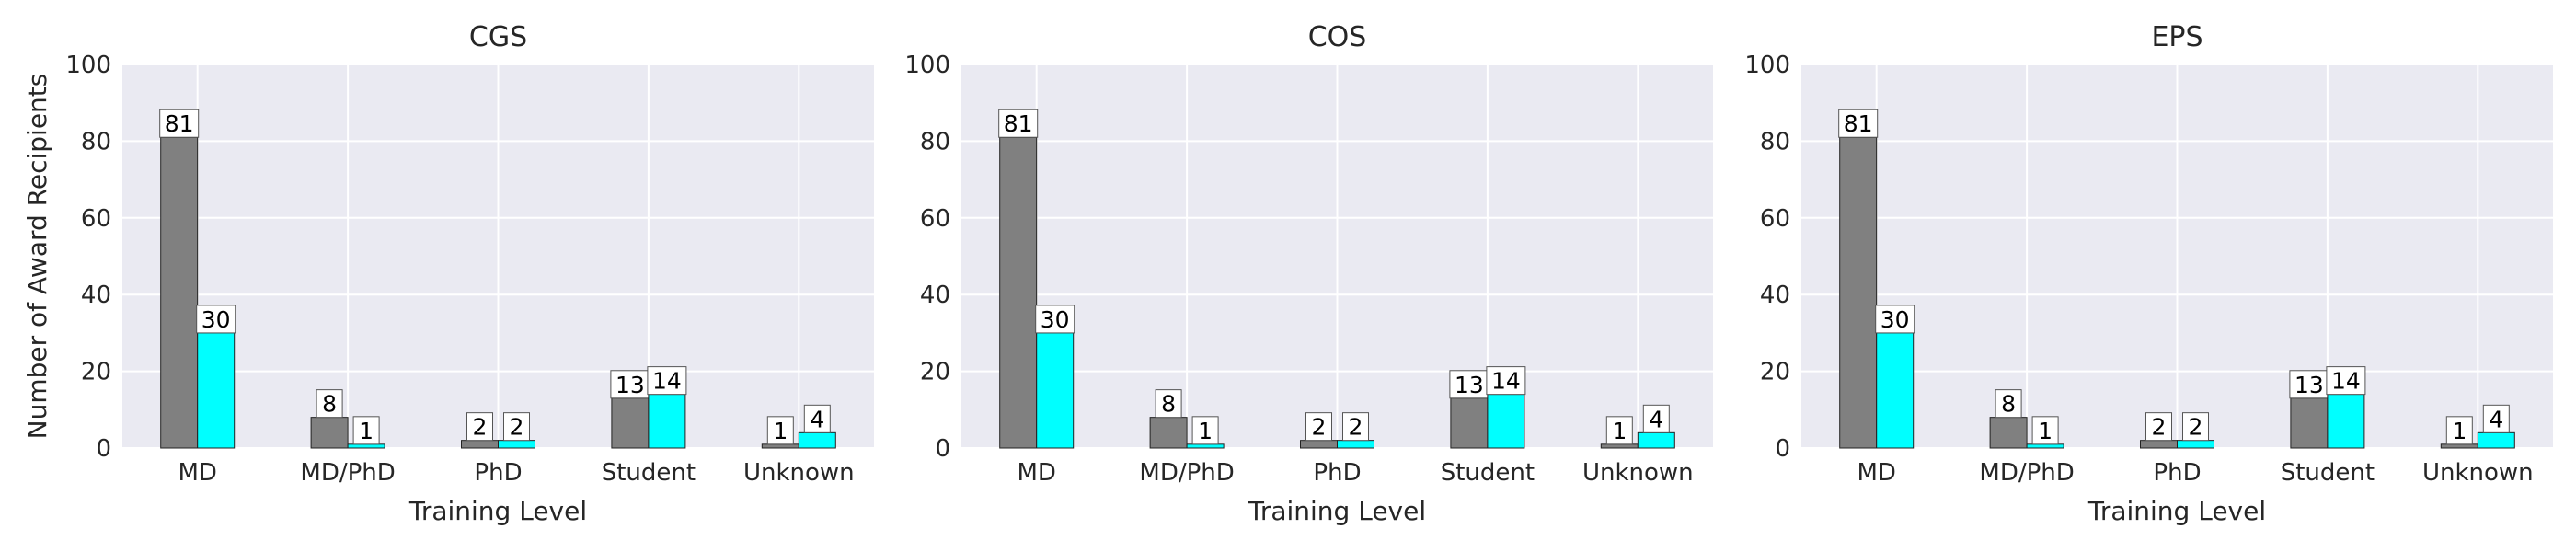 The image size is (2576, 552). I want to click on y-axis-label: Number of Award Recipients, so click(37, 257).